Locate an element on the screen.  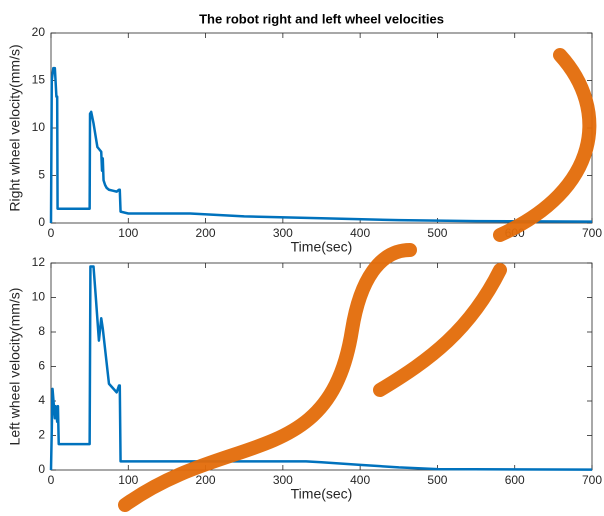
y-tick-label: 20 is located at coordinates (39, 32).